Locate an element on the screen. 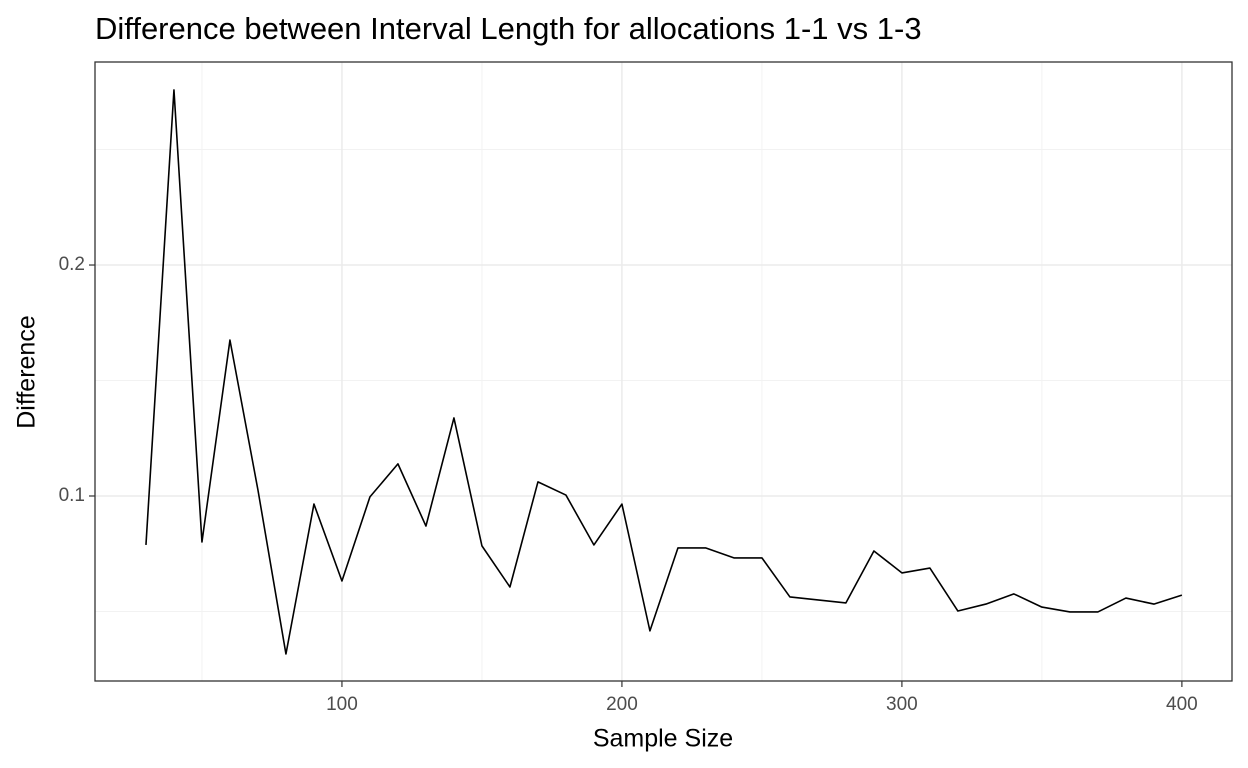 The image size is (1248, 768). x-tick-label: 200 is located at coordinates (622, 704).